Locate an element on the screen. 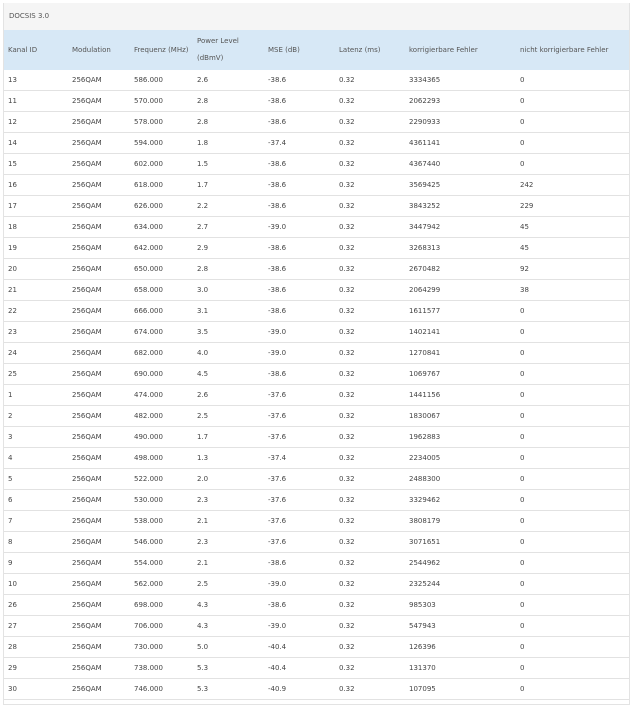 This screenshot has width=637, height=719. cell-korrigierbare-fehler: 3843252 is located at coordinates (460, 206).